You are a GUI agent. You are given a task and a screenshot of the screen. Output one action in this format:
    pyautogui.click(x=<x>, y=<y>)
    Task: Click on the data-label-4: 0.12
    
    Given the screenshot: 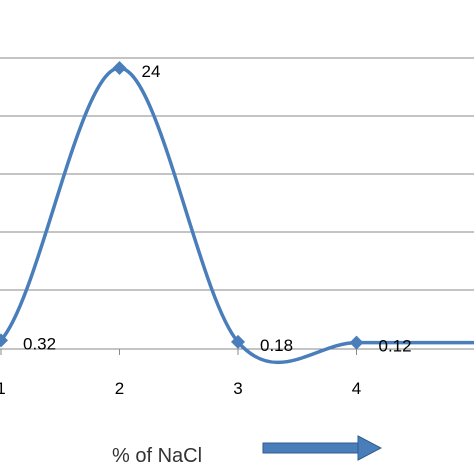 What is the action you would take?
    pyautogui.click(x=395, y=346)
    